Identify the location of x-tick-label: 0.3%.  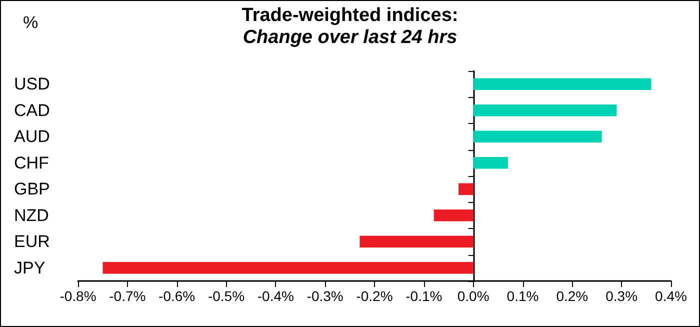
(622, 296).